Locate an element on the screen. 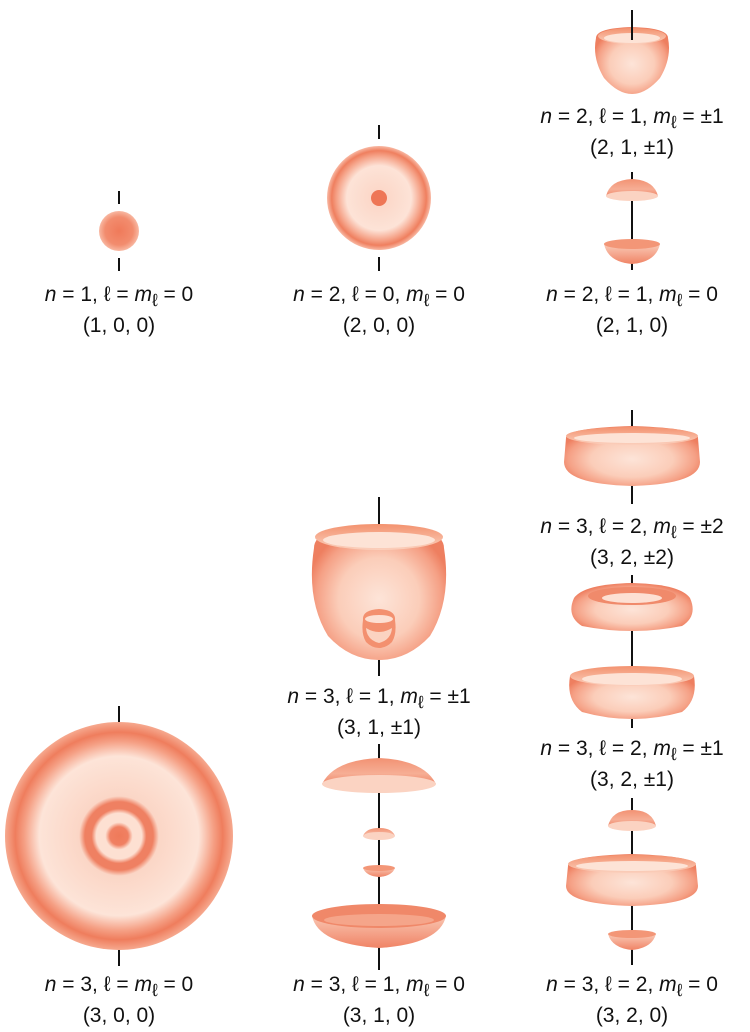  quantum-triple: (2, 0, 0) is located at coordinates (379, 326).